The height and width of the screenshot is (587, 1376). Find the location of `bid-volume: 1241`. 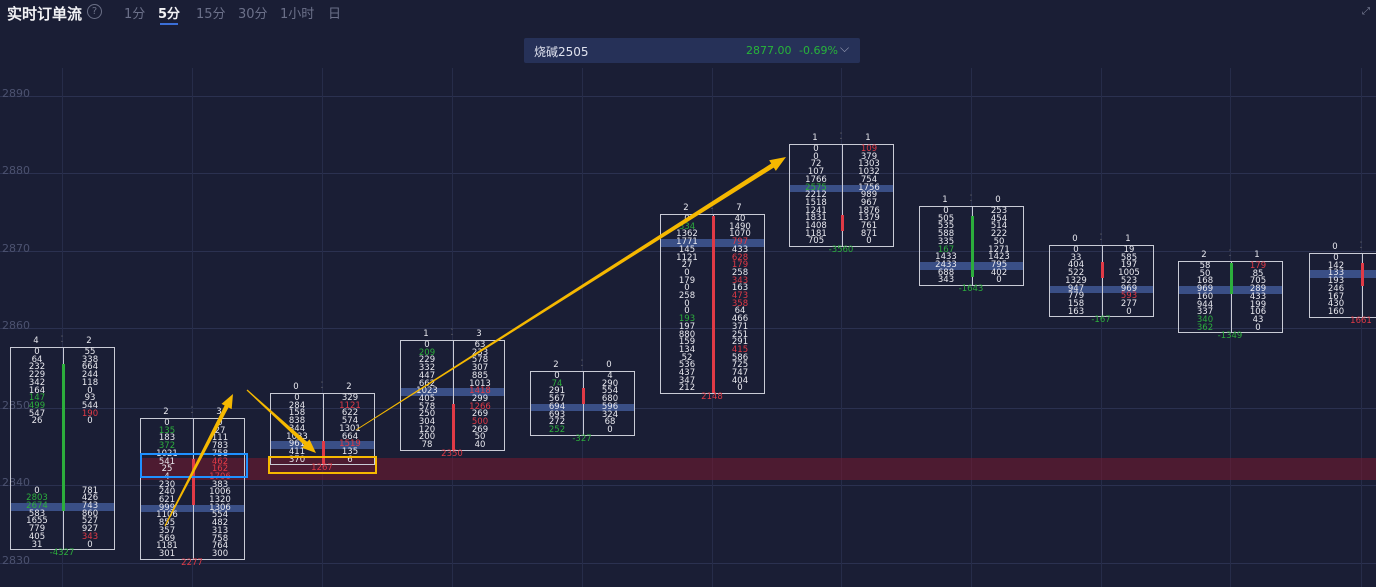

bid-volume: 1241 is located at coordinates (816, 210).